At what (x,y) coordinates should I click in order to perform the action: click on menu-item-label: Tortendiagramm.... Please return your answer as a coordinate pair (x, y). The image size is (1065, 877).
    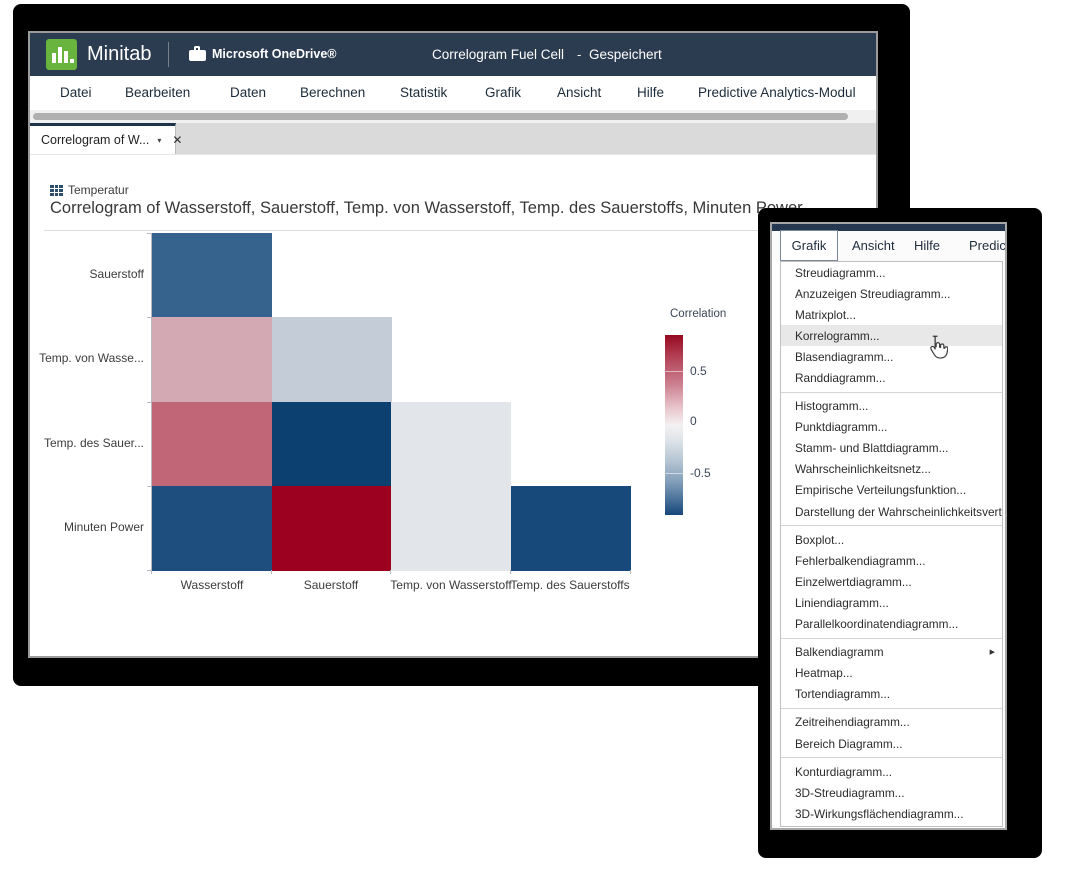
    Looking at the image, I should click on (843, 694).